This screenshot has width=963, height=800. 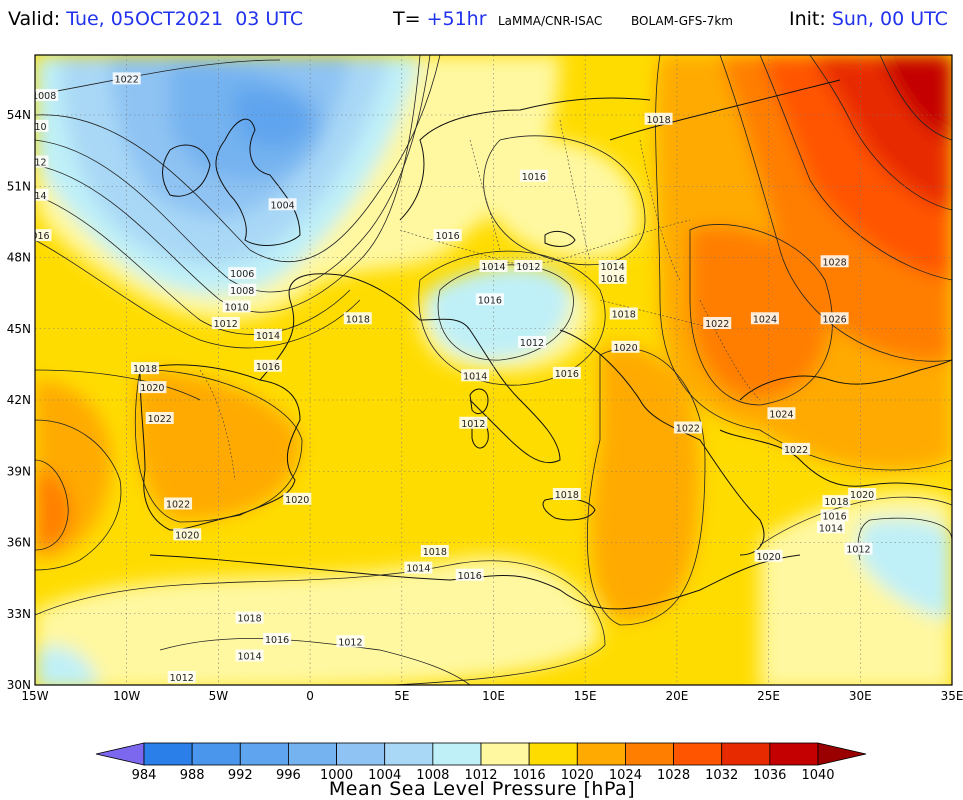 What do you see at coordinates (529, 775) in the screenshot?
I see `colorbar-tick-label: 1016` at bounding box center [529, 775].